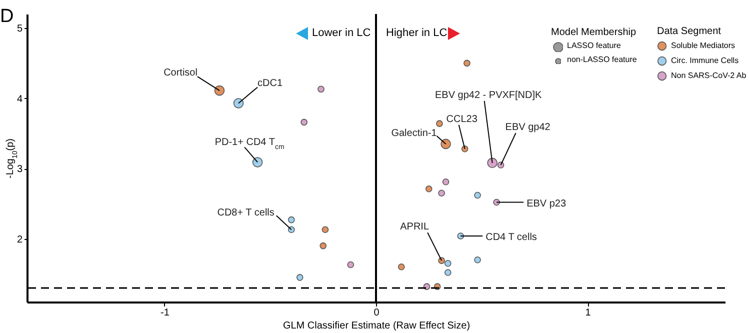  Describe the element at coordinates (709, 75) in the screenshot. I see `legend-label: Non SARS-CoV-2 Ab` at that location.